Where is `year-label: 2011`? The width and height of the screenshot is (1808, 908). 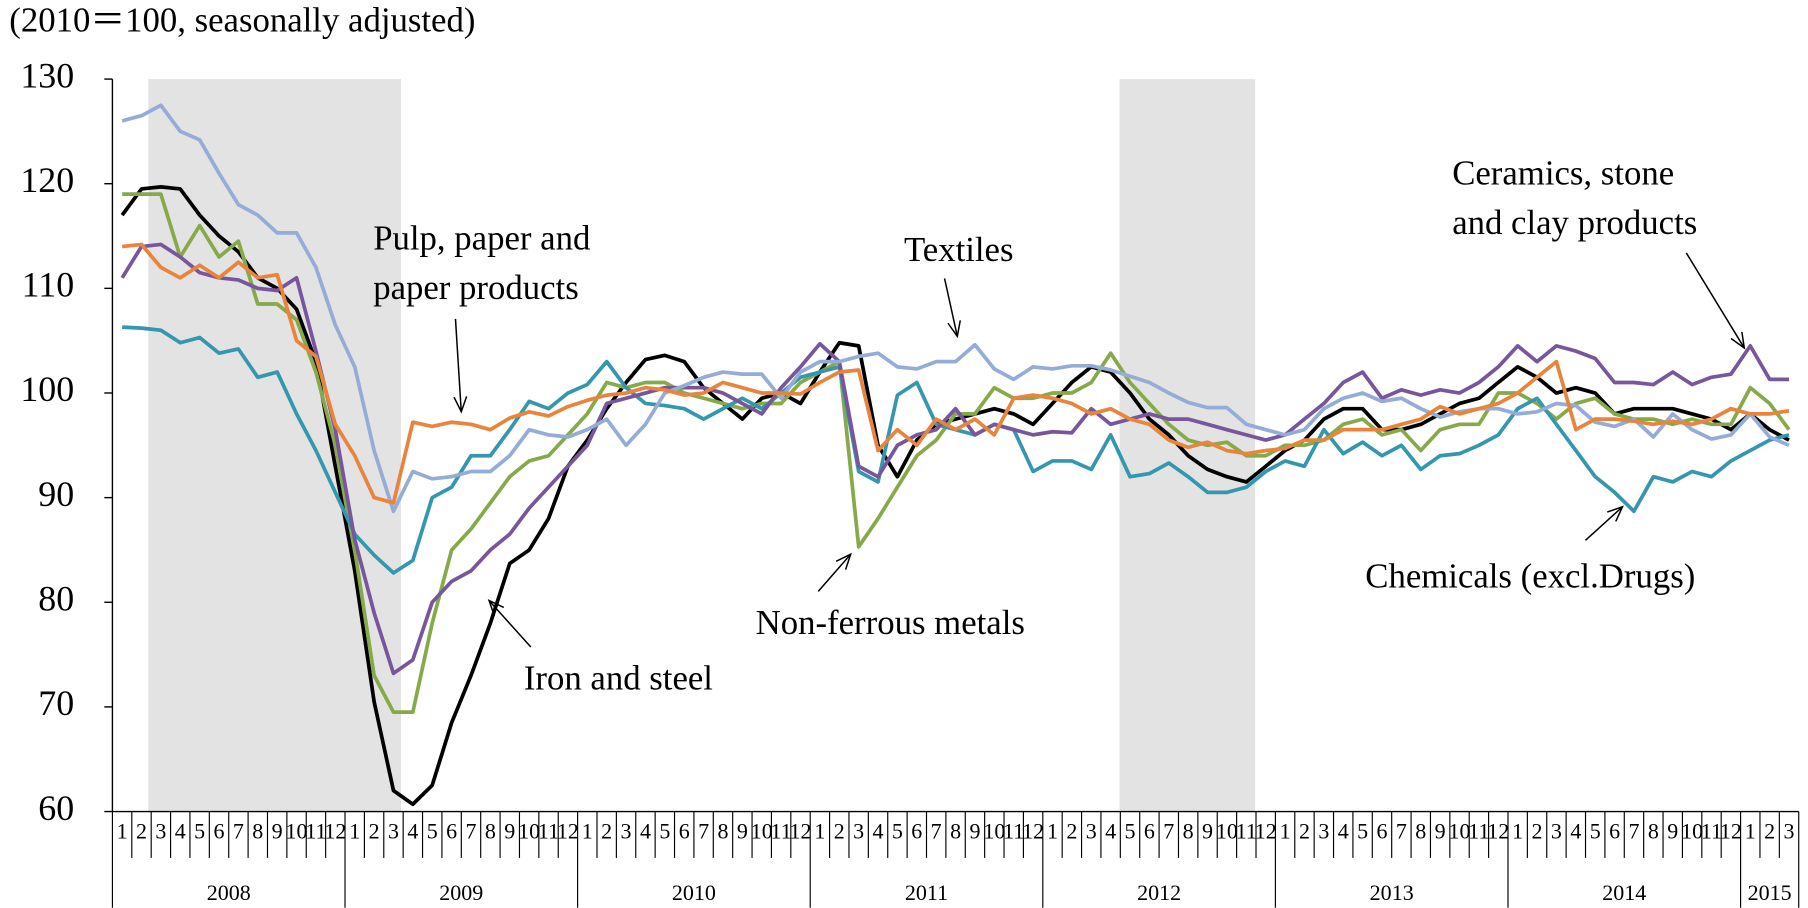 year-label: 2011 is located at coordinates (926, 892).